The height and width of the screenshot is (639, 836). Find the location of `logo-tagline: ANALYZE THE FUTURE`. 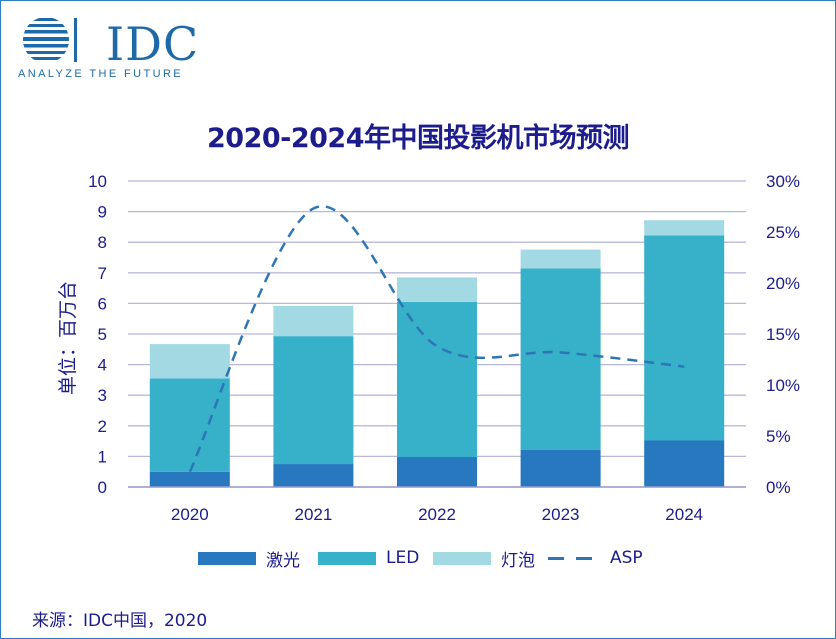

logo-tagline: ANALYZE THE FUTURE is located at coordinates (101, 74).